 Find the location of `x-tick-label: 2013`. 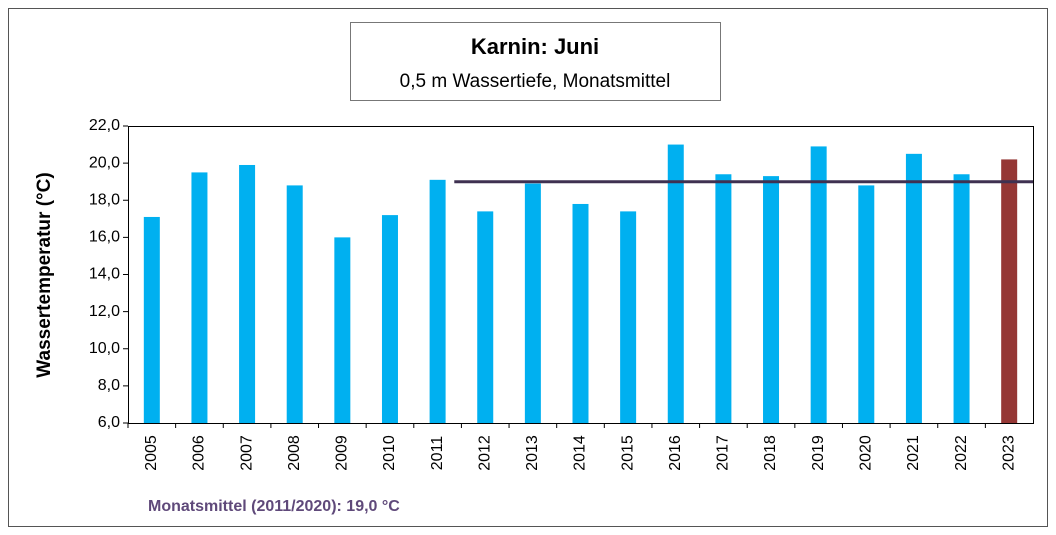

x-tick-label: 2013 is located at coordinates (532, 453).